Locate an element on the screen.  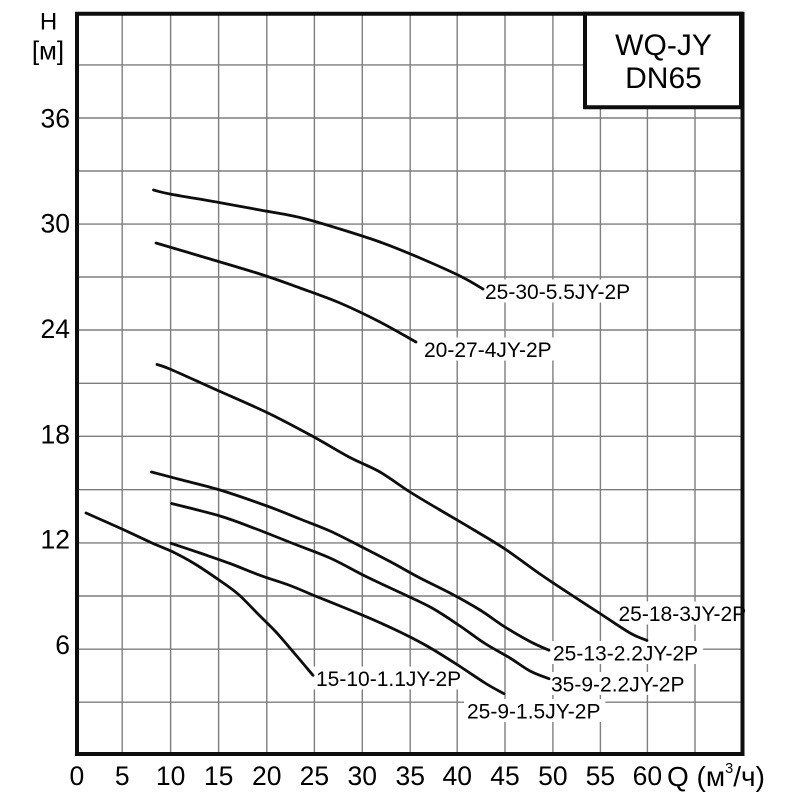
svg-text: WQ-JY is located at coordinates (663, 45).